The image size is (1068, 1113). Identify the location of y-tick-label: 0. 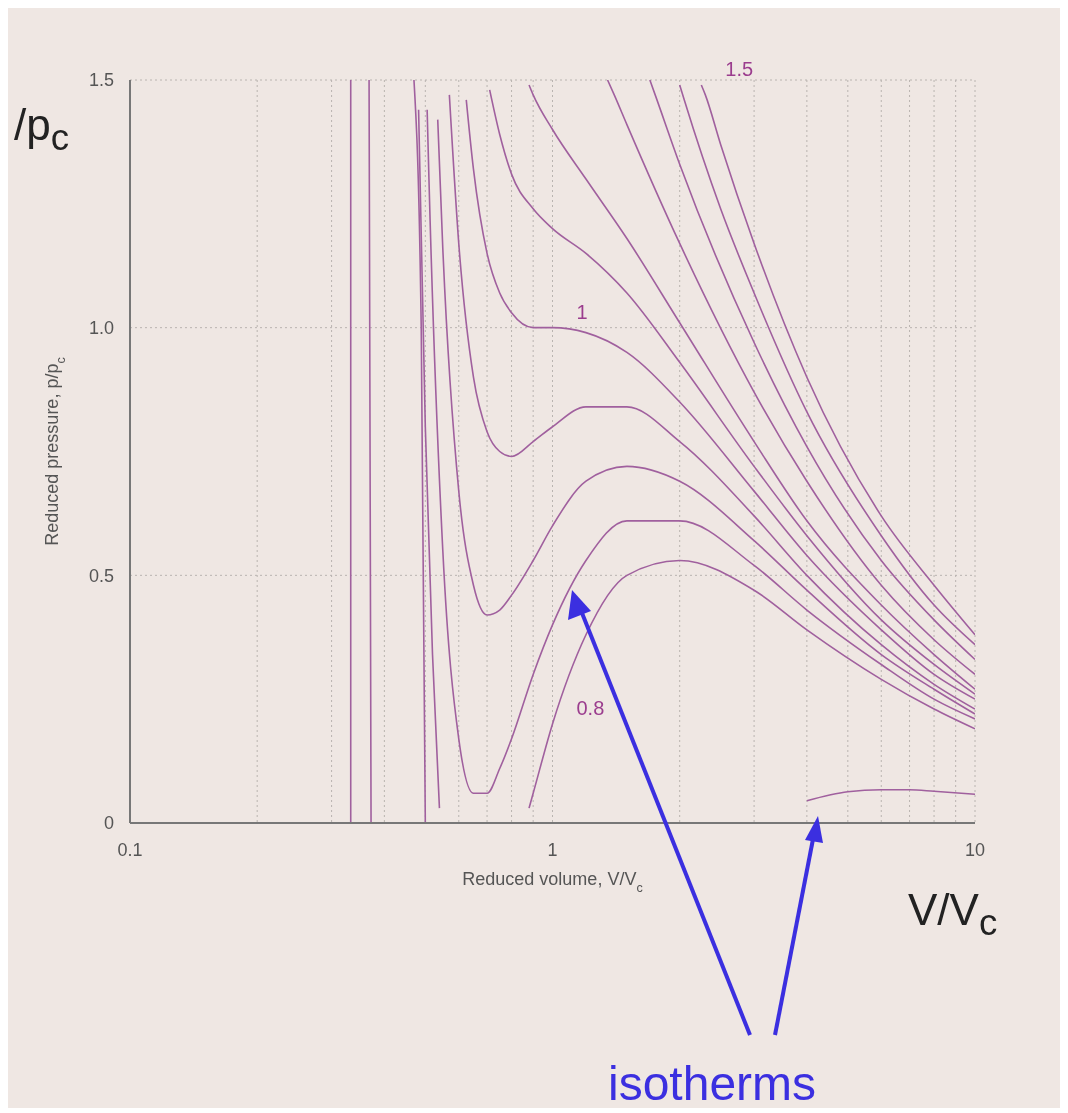
(108, 823).